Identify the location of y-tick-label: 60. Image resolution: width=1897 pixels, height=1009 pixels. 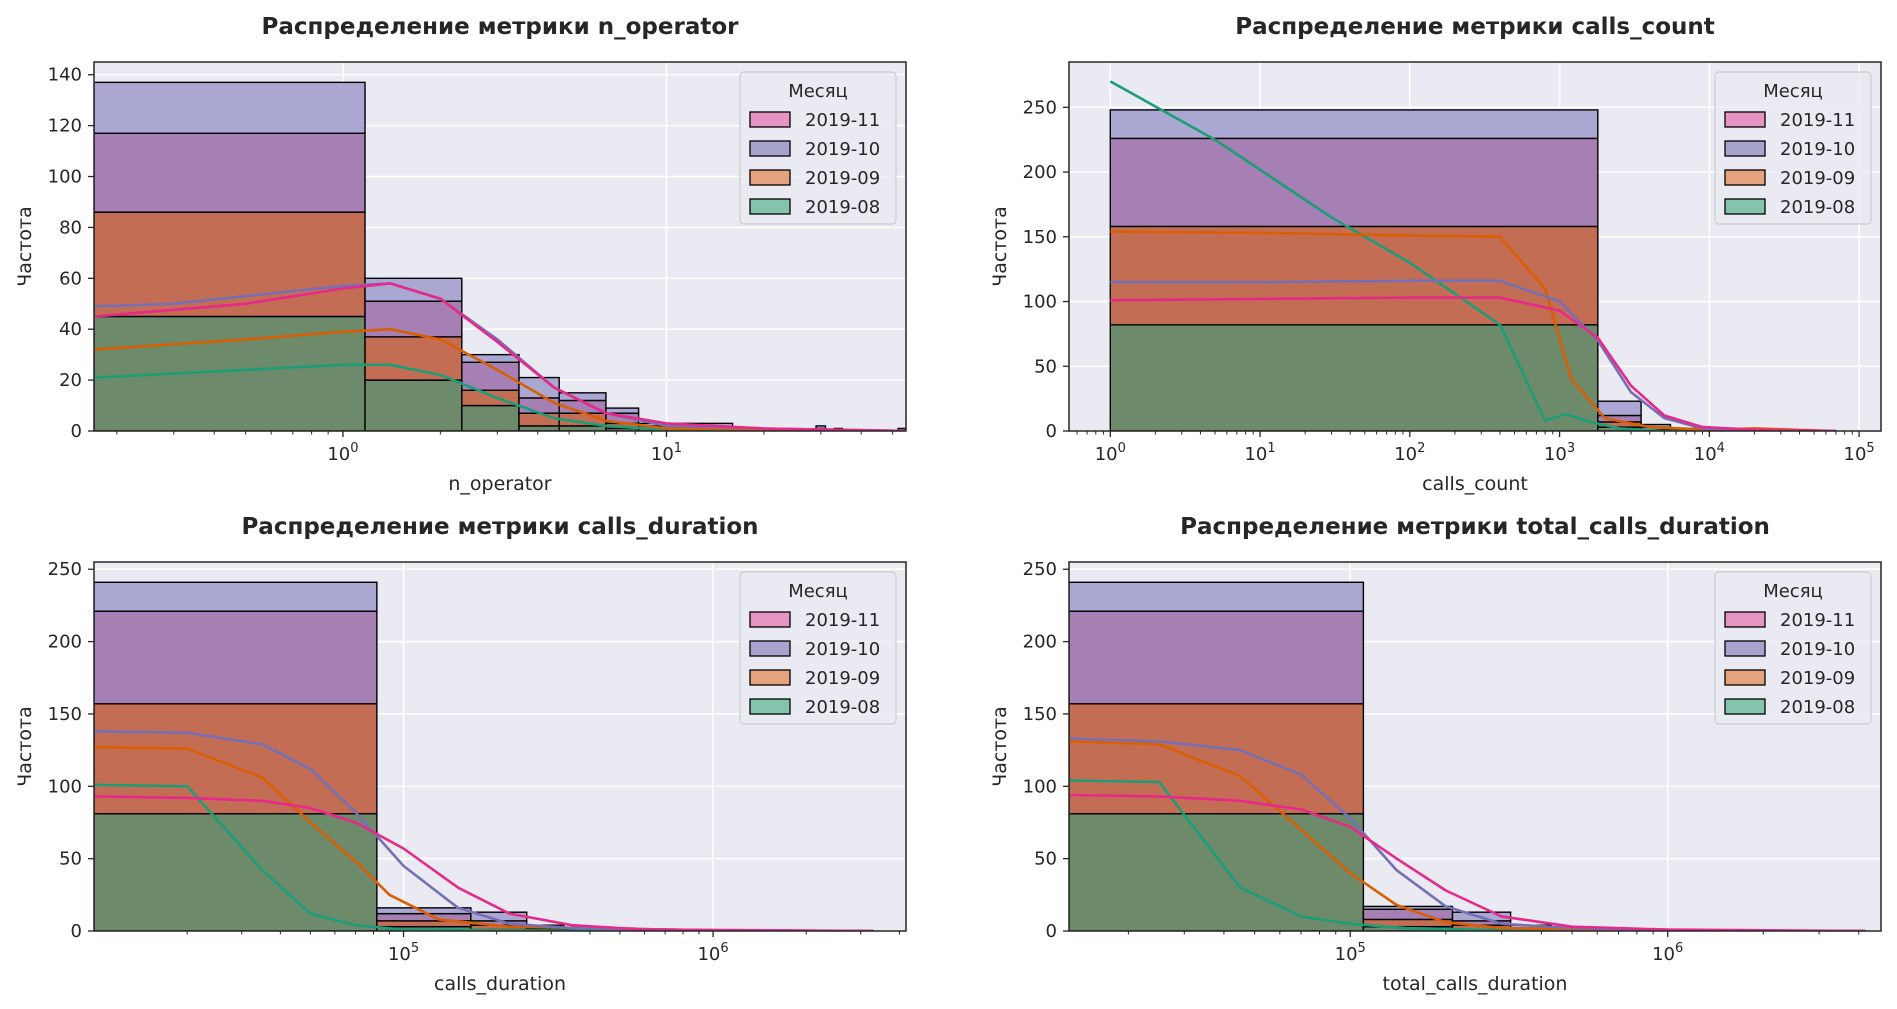
(70, 278).